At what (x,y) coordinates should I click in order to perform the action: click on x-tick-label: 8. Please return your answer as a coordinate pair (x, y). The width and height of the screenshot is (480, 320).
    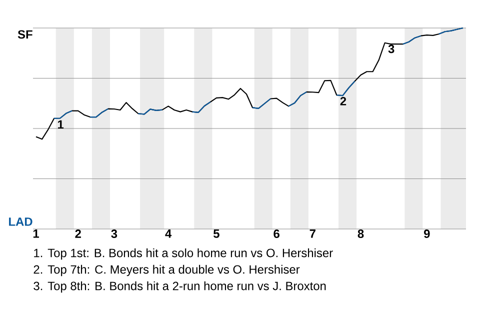
    Looking at the image, I should click on (361, 234).